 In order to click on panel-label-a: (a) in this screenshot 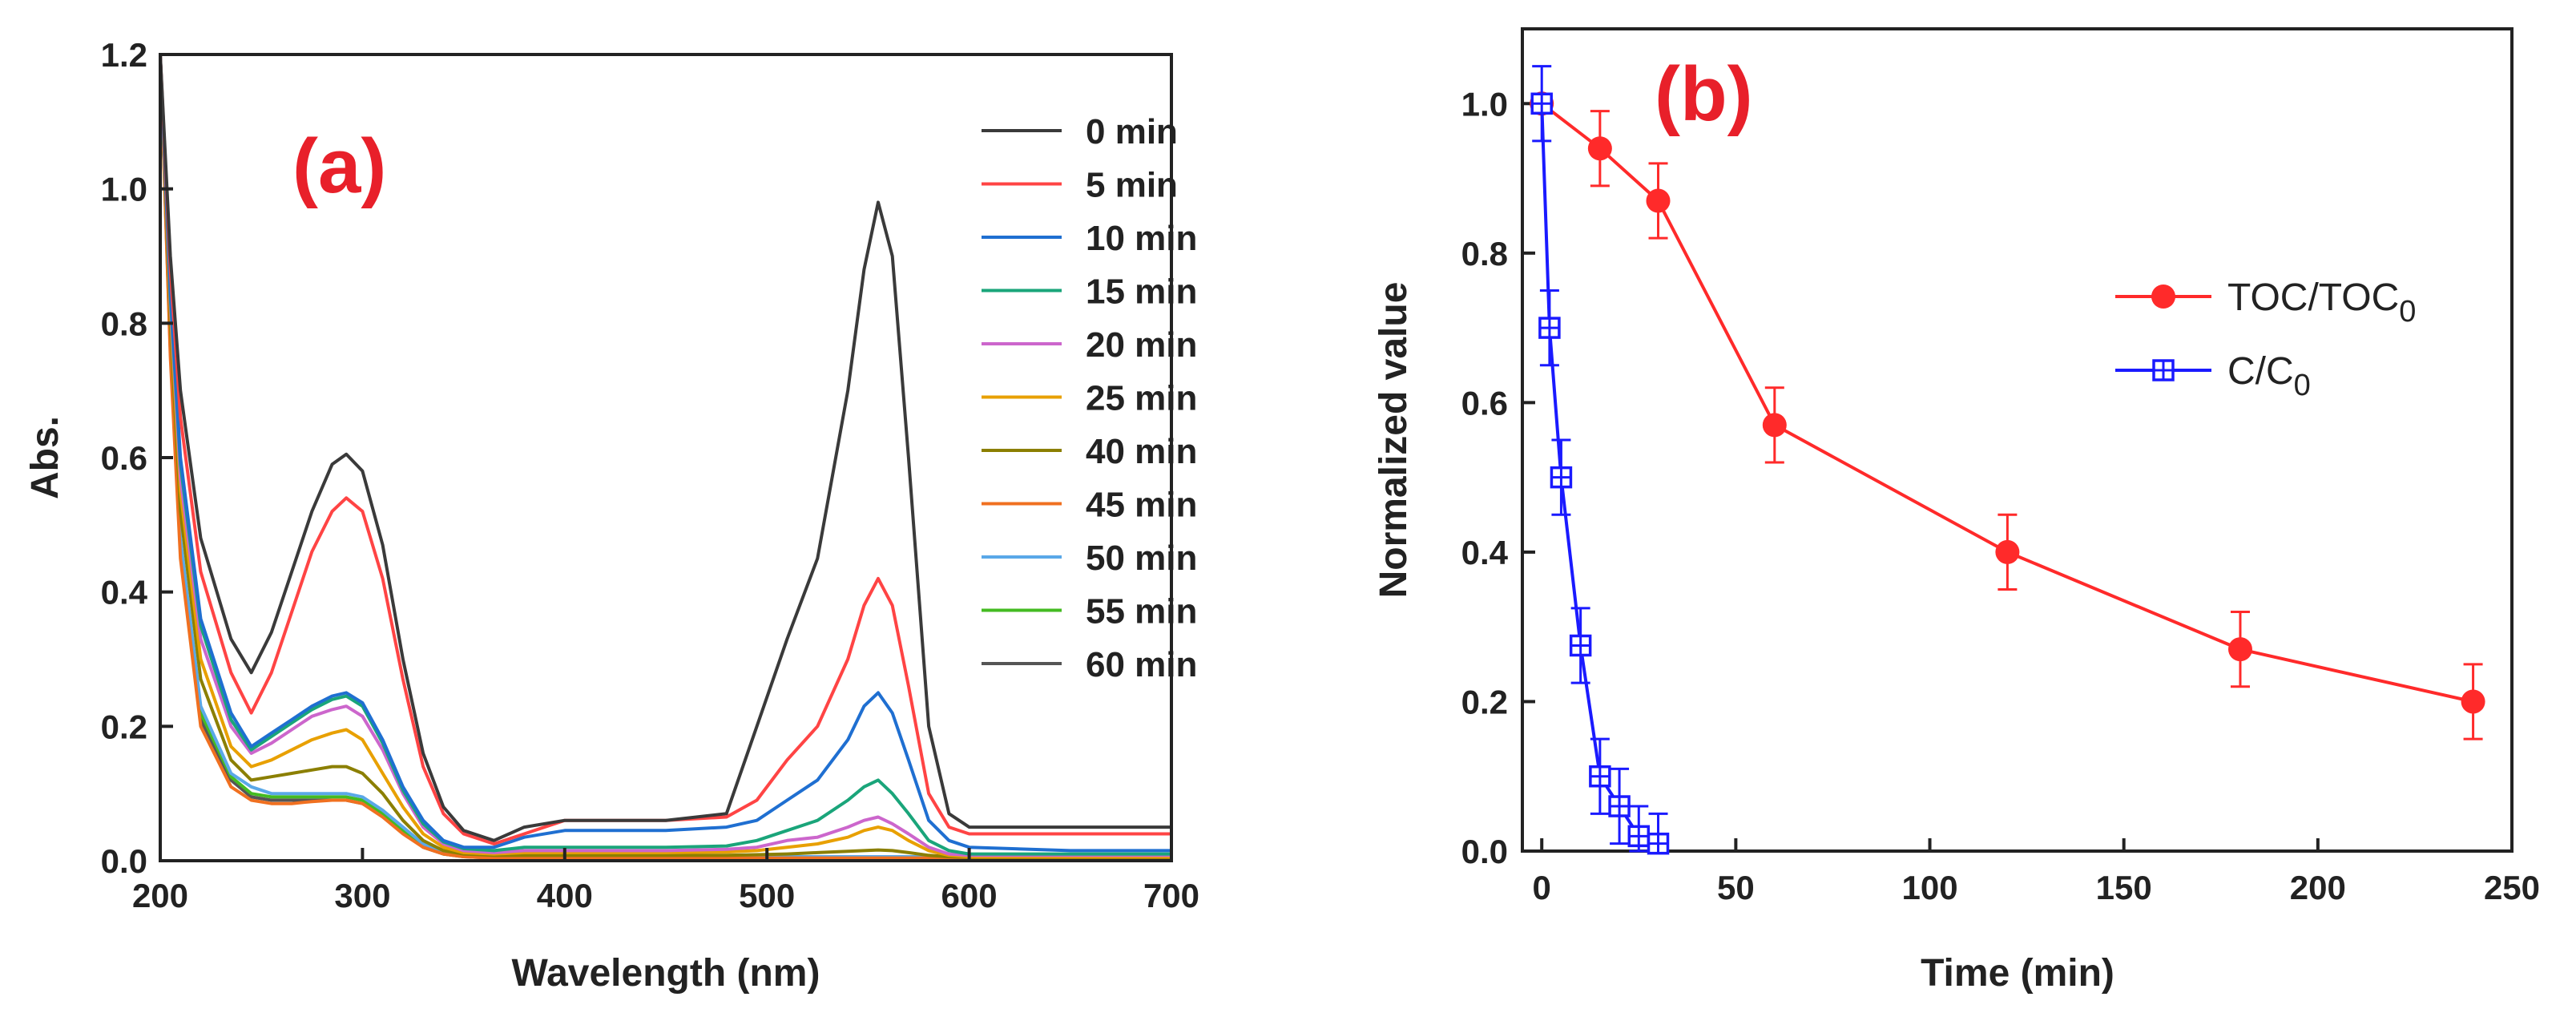, I will do `click(339, 166)`.